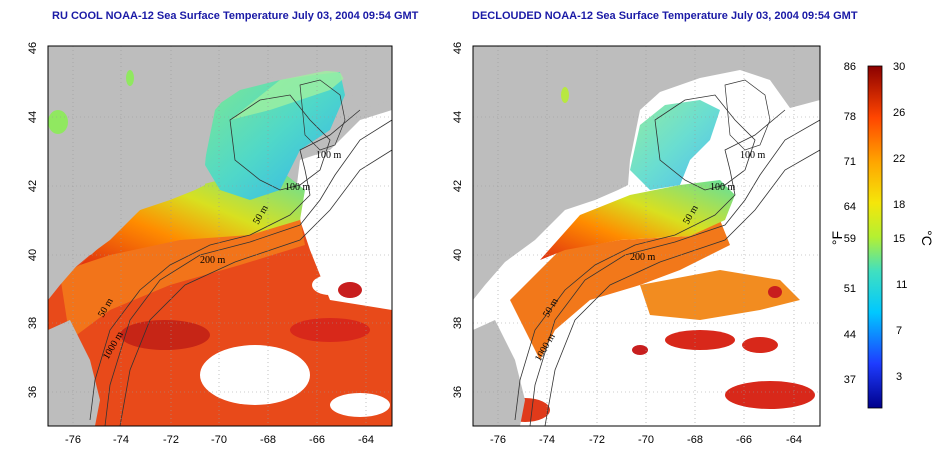 The image size is (950, 475). Describe the element at coordinates (837, 238) in the screenshot. I see `colorbar-unit-fahrenheit: °F` at that location.